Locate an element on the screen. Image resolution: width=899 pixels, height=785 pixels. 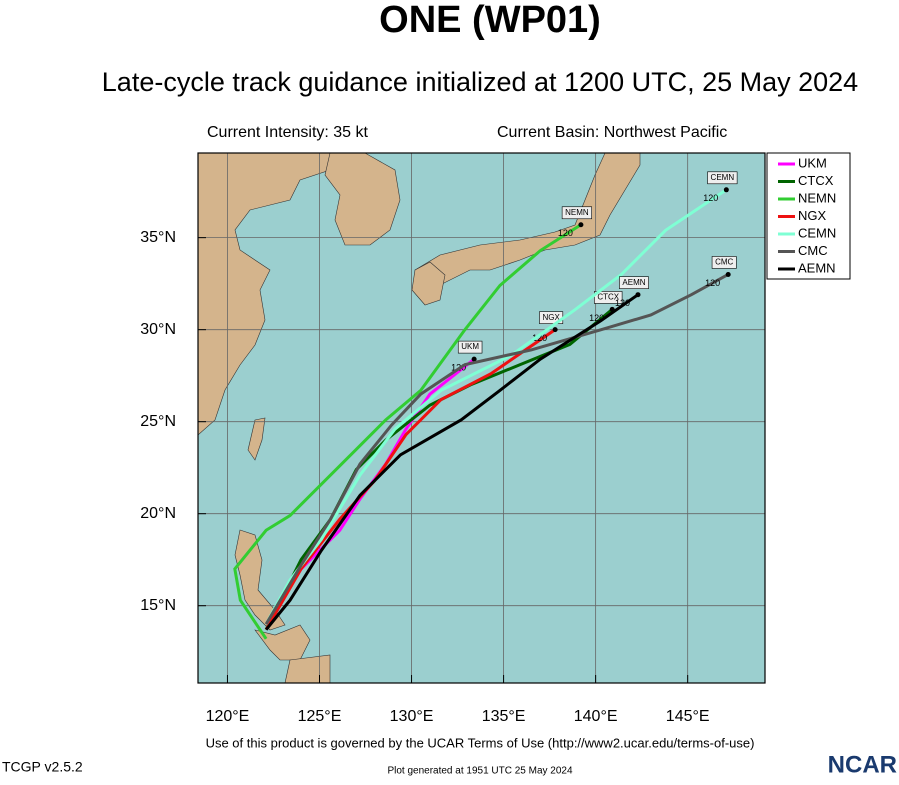
end-name: NEMN is located at coordinates (577, 212).